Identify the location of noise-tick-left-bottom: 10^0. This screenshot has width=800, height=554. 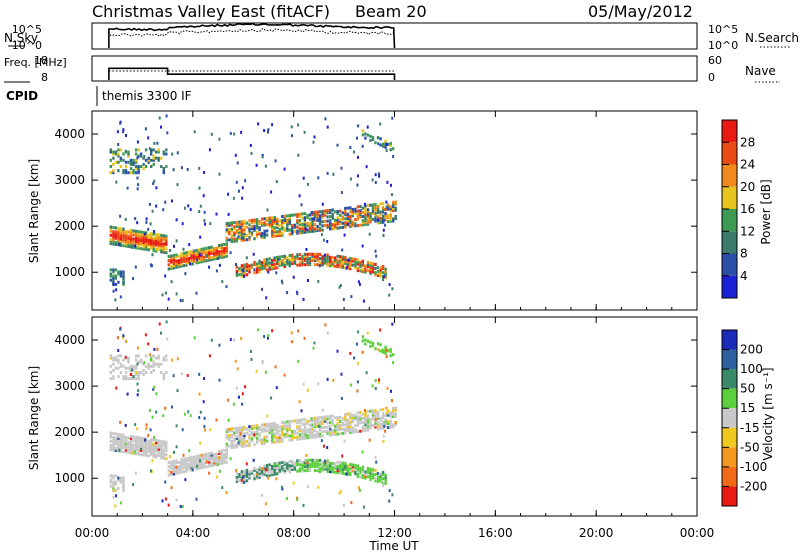
(27, 45).